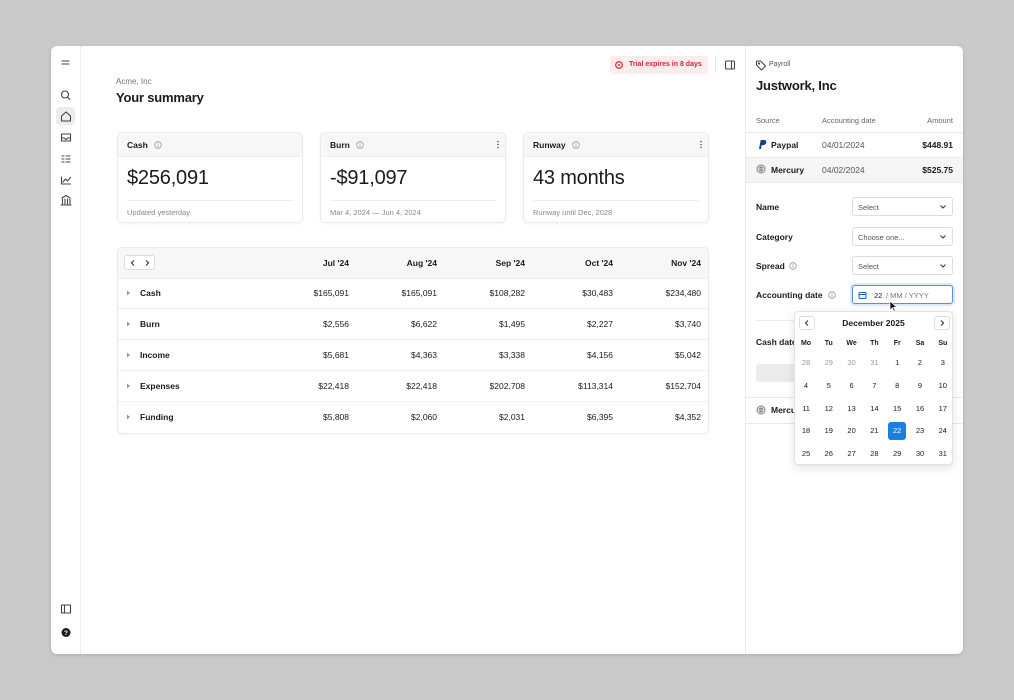  Describe the element at coordinates (336, 355) in the screenshot. I see `cell-value: $5,681` at that location.